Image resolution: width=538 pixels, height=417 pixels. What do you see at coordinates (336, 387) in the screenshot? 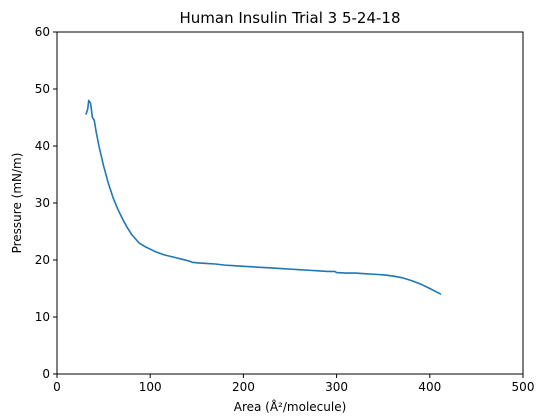
I see `x-tick-label: 300` at bounding box center [336, 387].